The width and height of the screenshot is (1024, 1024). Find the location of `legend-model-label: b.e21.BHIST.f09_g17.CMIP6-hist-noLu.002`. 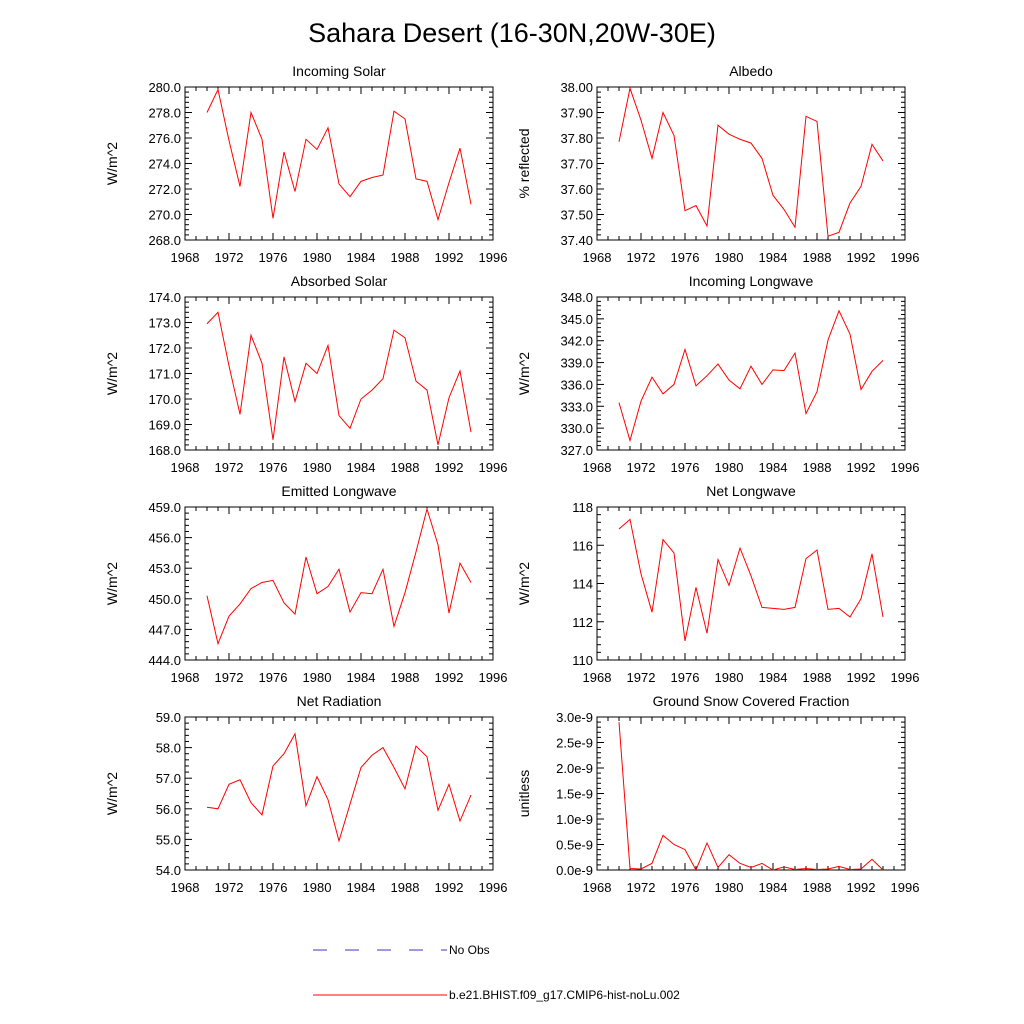

legend-model-label: b.e21.BHIST.f09_g17.CMIP6-hist-noLu.002 is located at coordinates (564, 995).